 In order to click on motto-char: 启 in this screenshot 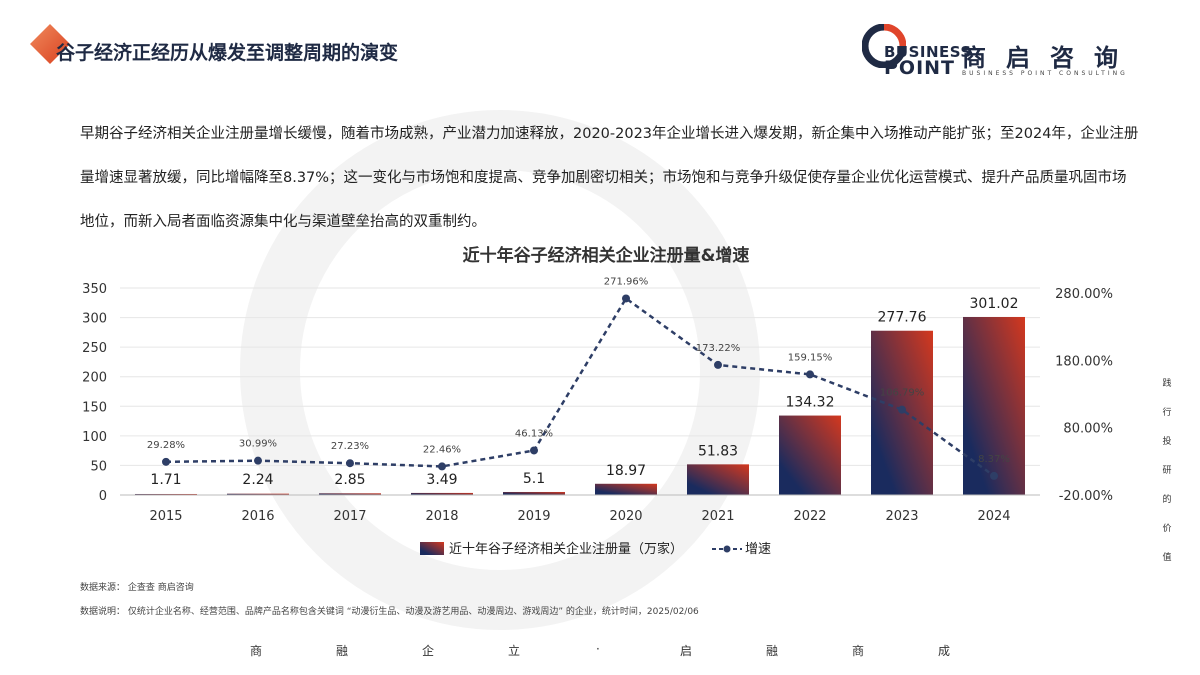, I will do `click(686, 651)`.